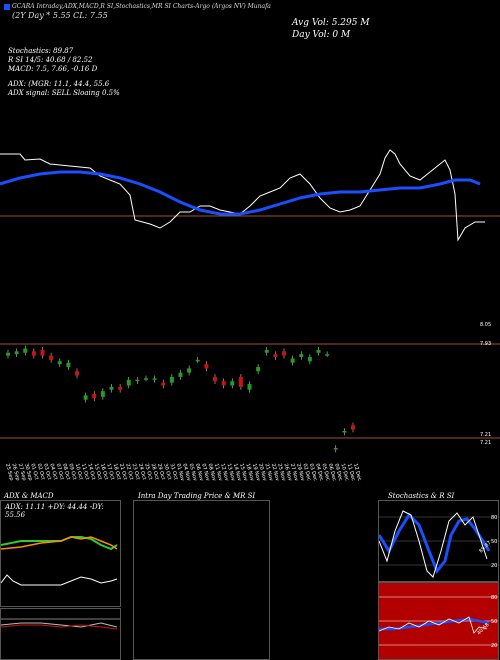 The image size is (500, 660). Describe the element at coordinates (218, 472) in the screenshot. I see `date-tick-label: 11 Nov` at that location.